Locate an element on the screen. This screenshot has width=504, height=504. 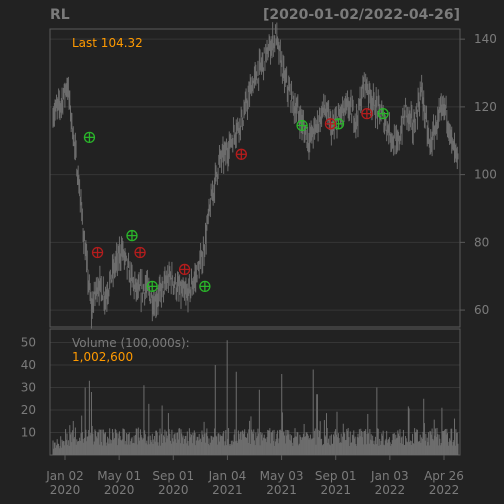
volume-label: Volume (100,000s): is located at coordinates (131, 343).